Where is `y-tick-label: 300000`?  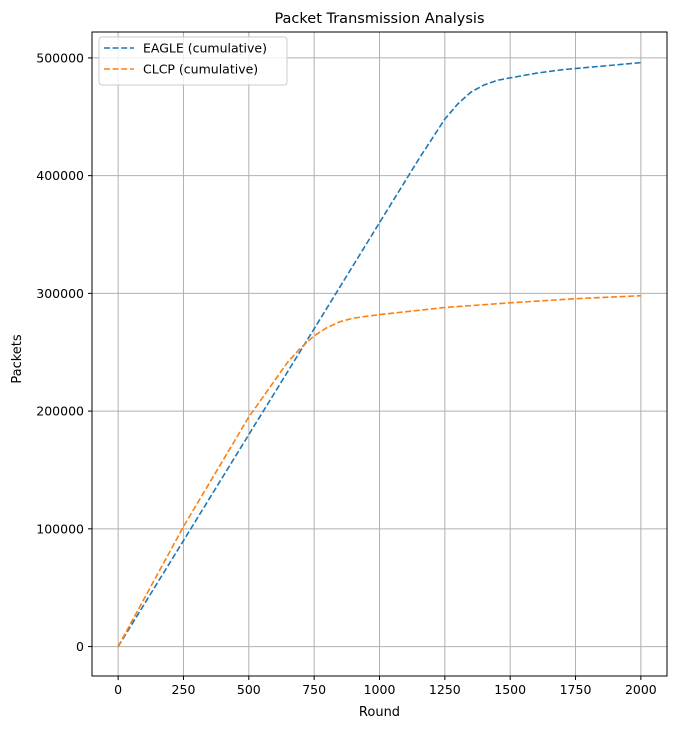 y-tick-label: 300000 is located at coordinates (60, 293).